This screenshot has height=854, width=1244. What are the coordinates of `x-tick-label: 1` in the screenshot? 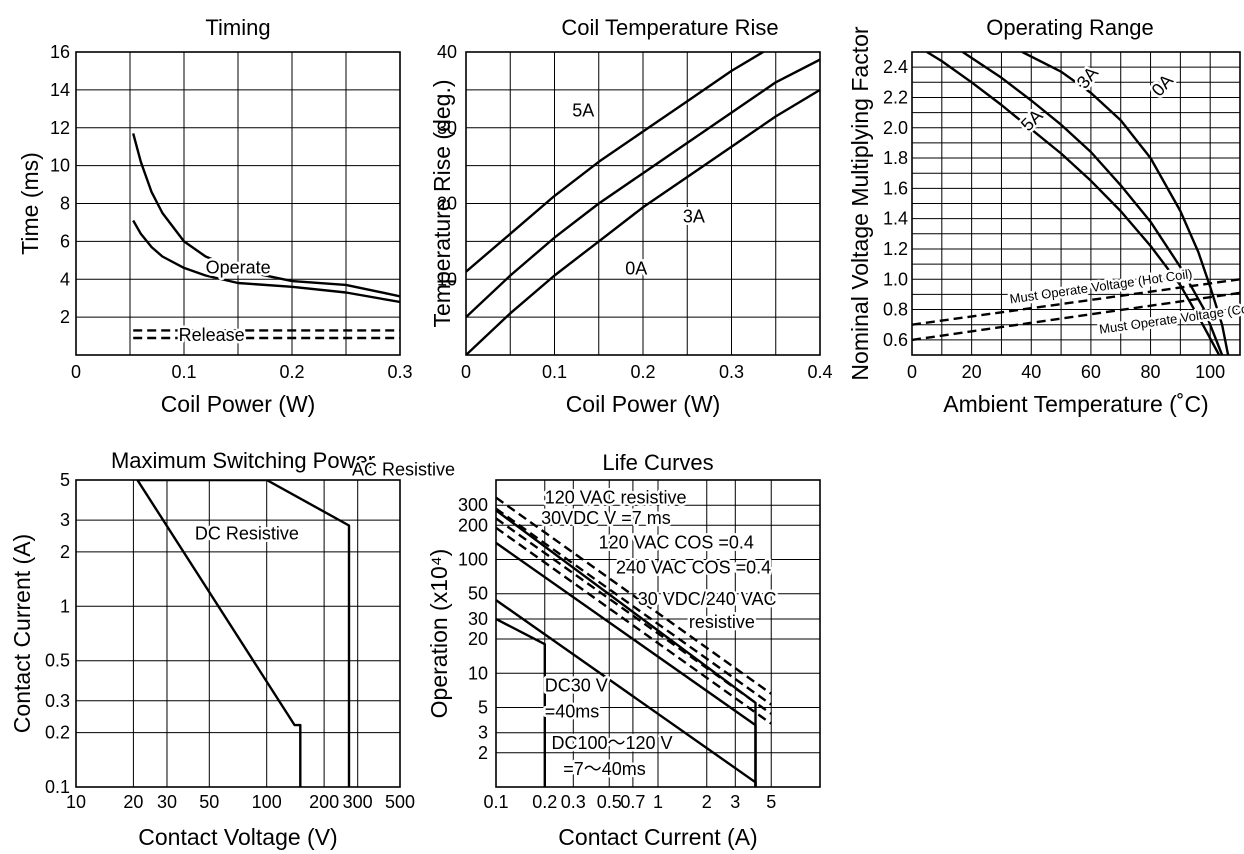 It's located at (658, 802).